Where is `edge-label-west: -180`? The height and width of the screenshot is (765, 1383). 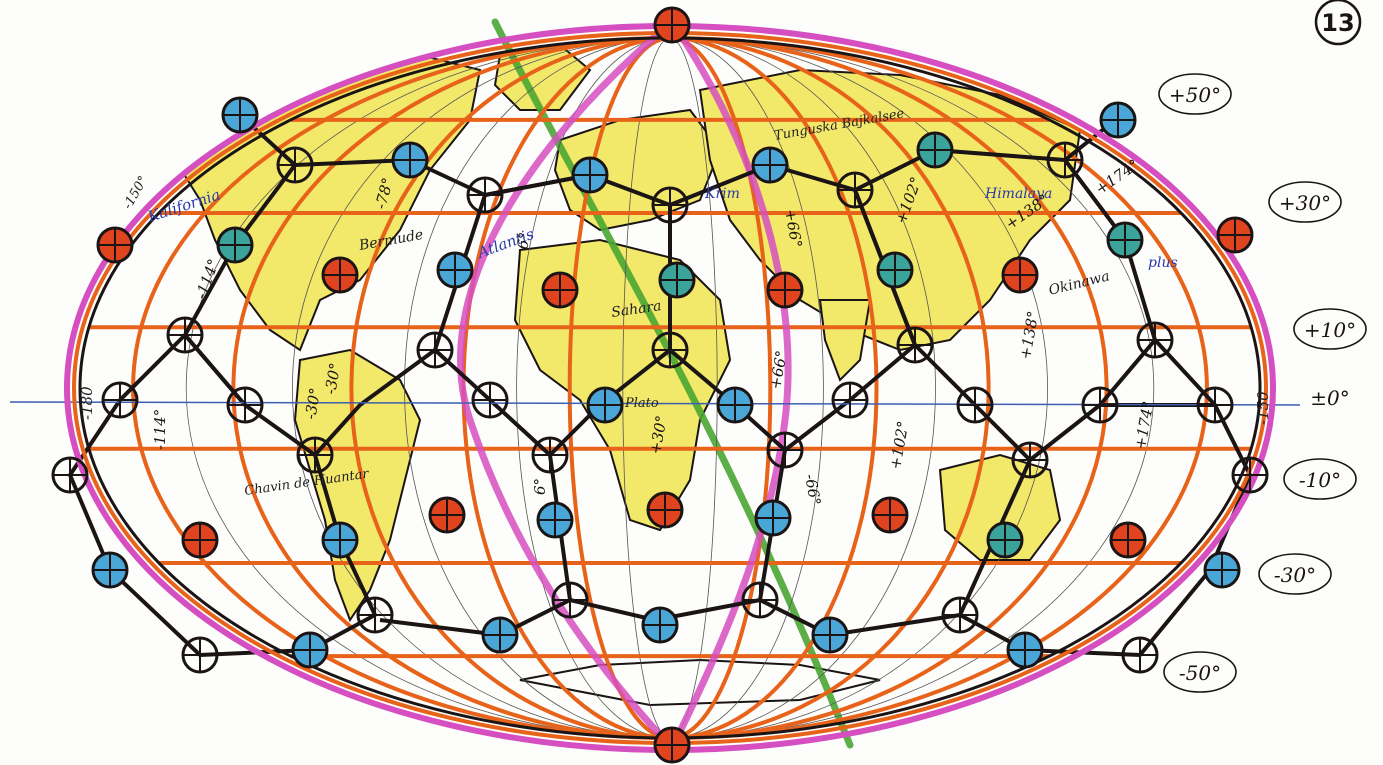 edge-label-west: -180 is located at coordinates (87, 403).